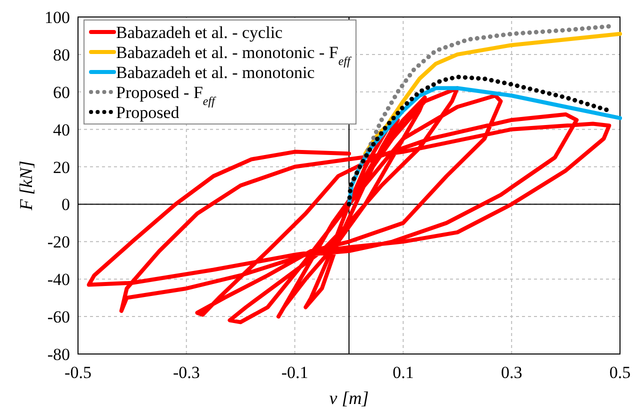  Describe the element at coordinates (58, 354) in the screenshot. I see `y-tick-label: -80` at that location.